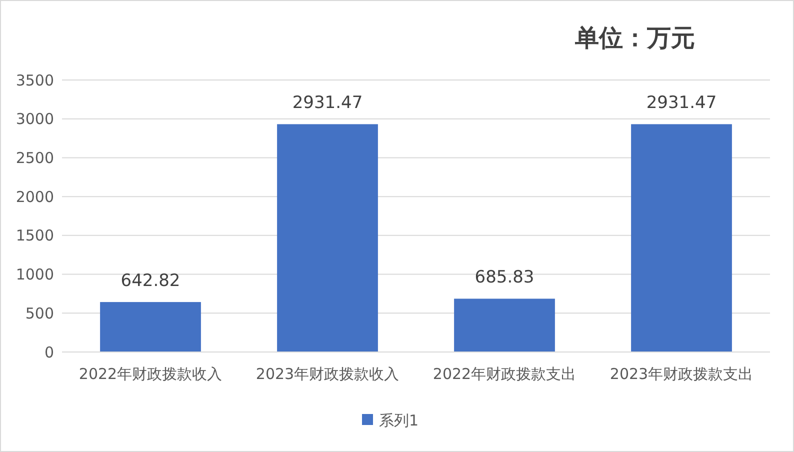  Describe the element at coordinates (634, 38) in the screenshot. I see `chart-title: 单位：万元` at that location.